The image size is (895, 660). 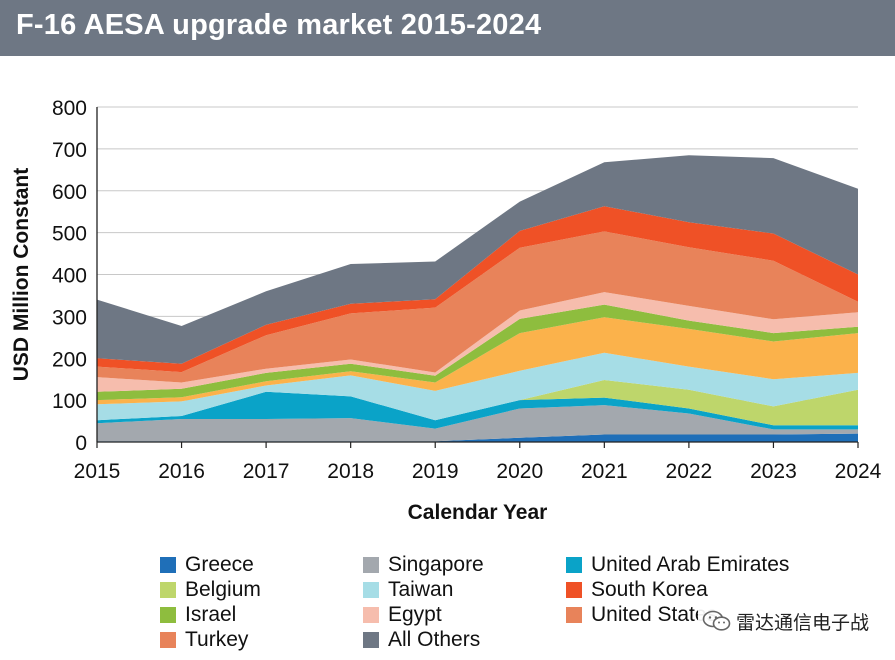 What do you see at coordinates (279, 25) in the screenshot?
I see `chart-title: F-16 AESA upgrade market 2015-2024` at bounding box center [279, 25].